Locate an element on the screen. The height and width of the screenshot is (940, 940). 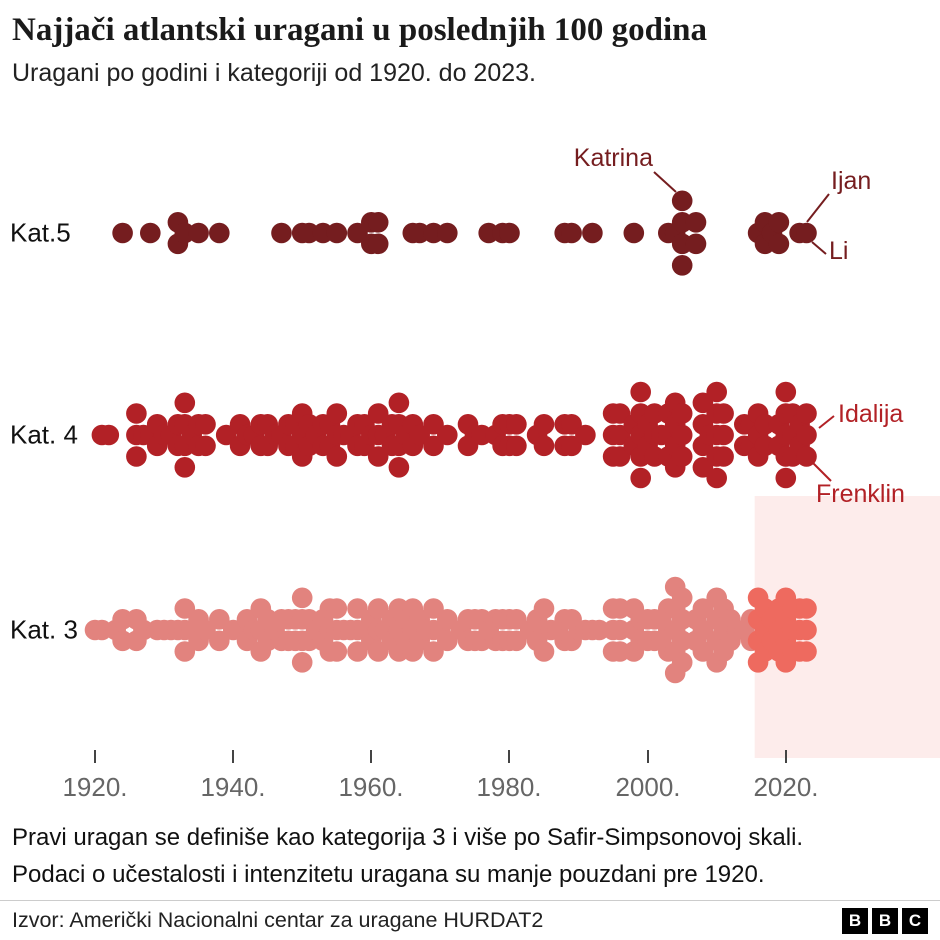
annotation-li: Li is located at coordinates (839, 250).